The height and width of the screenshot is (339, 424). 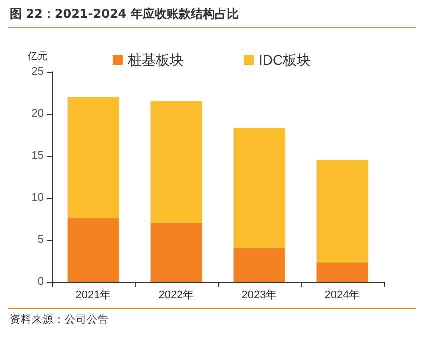 What do you see at coordinates (38, 156) in the screenshot?
I see `y-tick-label: 15` at bounding box center [38, 156].